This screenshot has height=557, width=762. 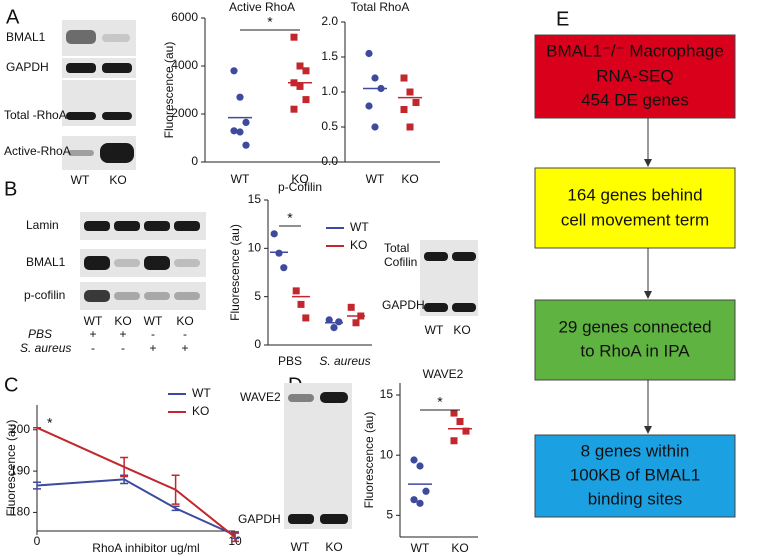 I want to click on treatment-label: S. aureus, so click(x=45, y=348).